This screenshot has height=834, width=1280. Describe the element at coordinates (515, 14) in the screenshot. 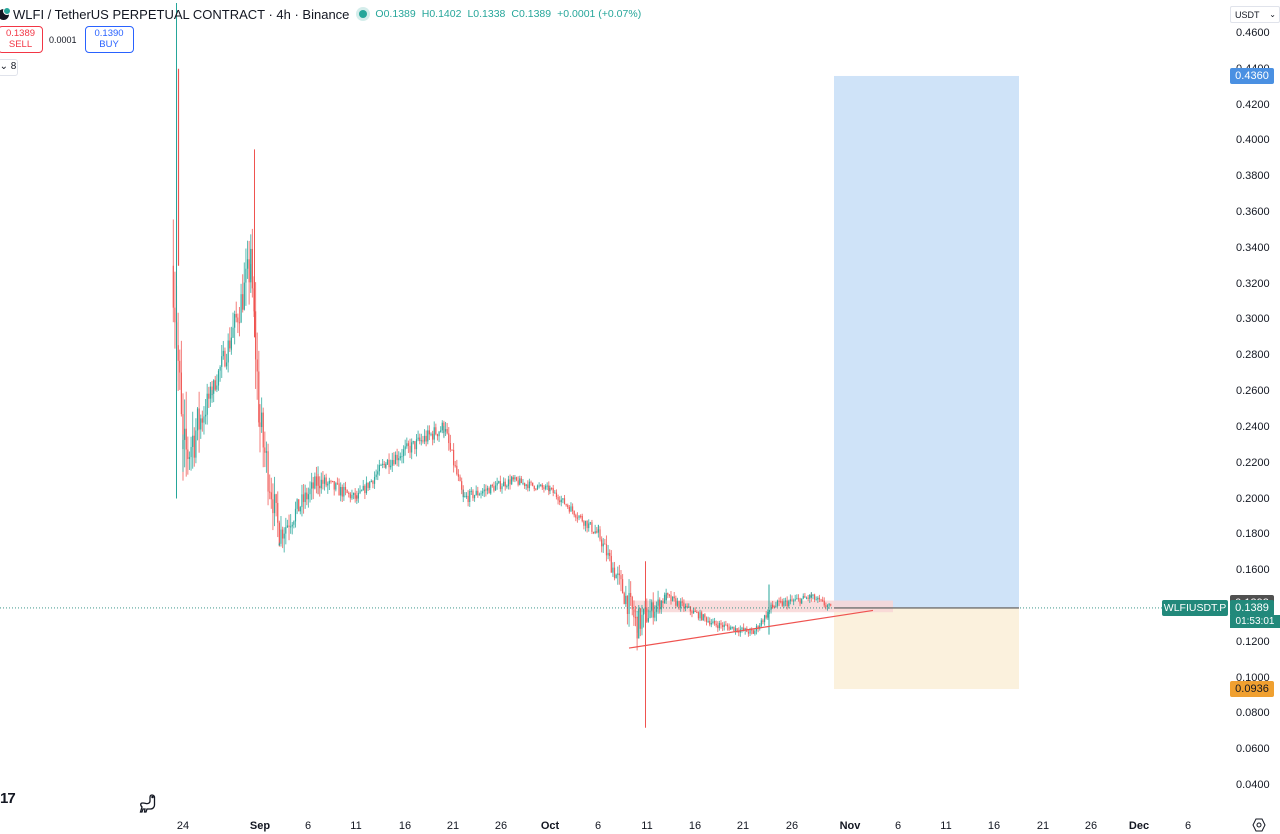

I see `close-label: C` at that location.